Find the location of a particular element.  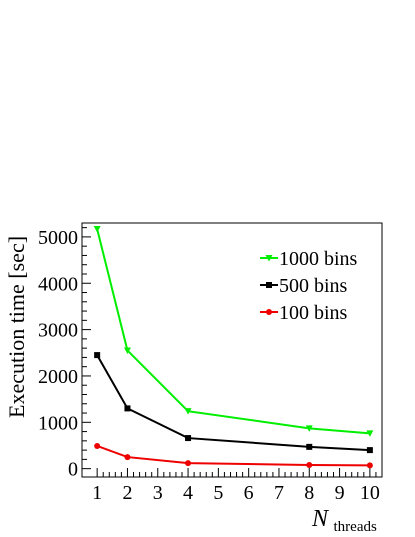

x-tick-label: 9 is located at coordinates (340, 493).